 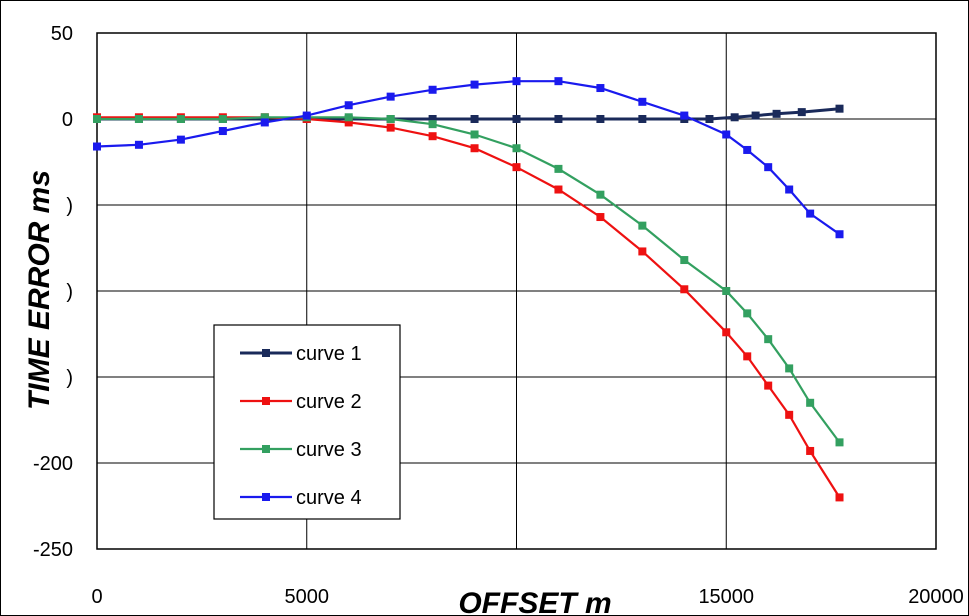 I want to click on x-tick-label: 0, so click(x=96, y=597).